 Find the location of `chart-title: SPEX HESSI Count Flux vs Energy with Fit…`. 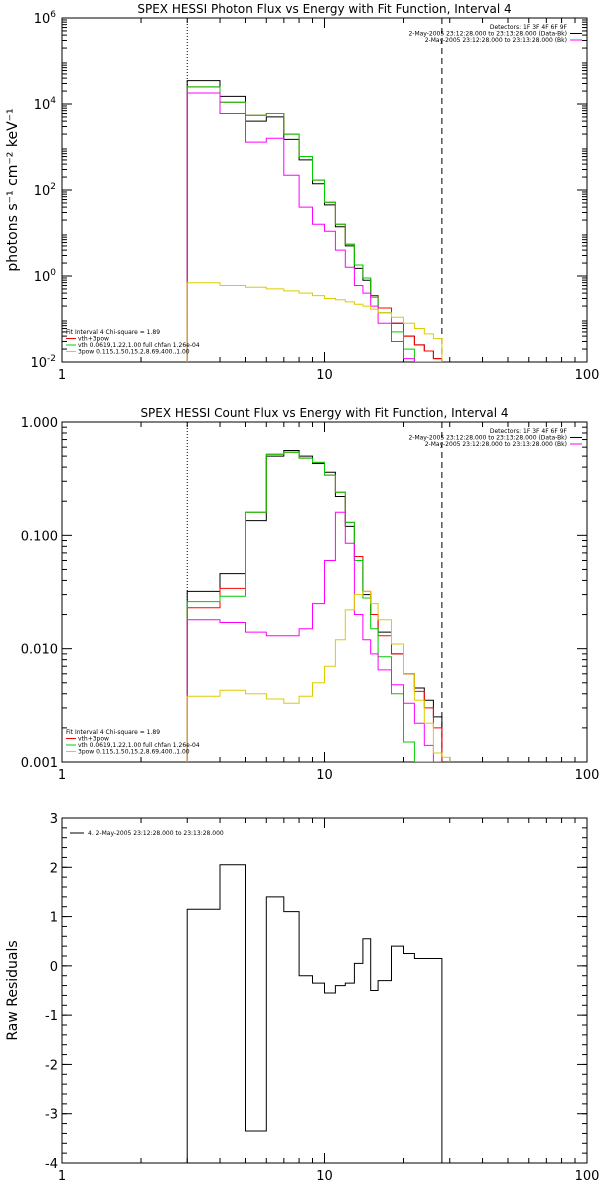

chart-title: SPEX HESSI Count Flux vs Energy with Fit… is located at coordinates (324, 413).